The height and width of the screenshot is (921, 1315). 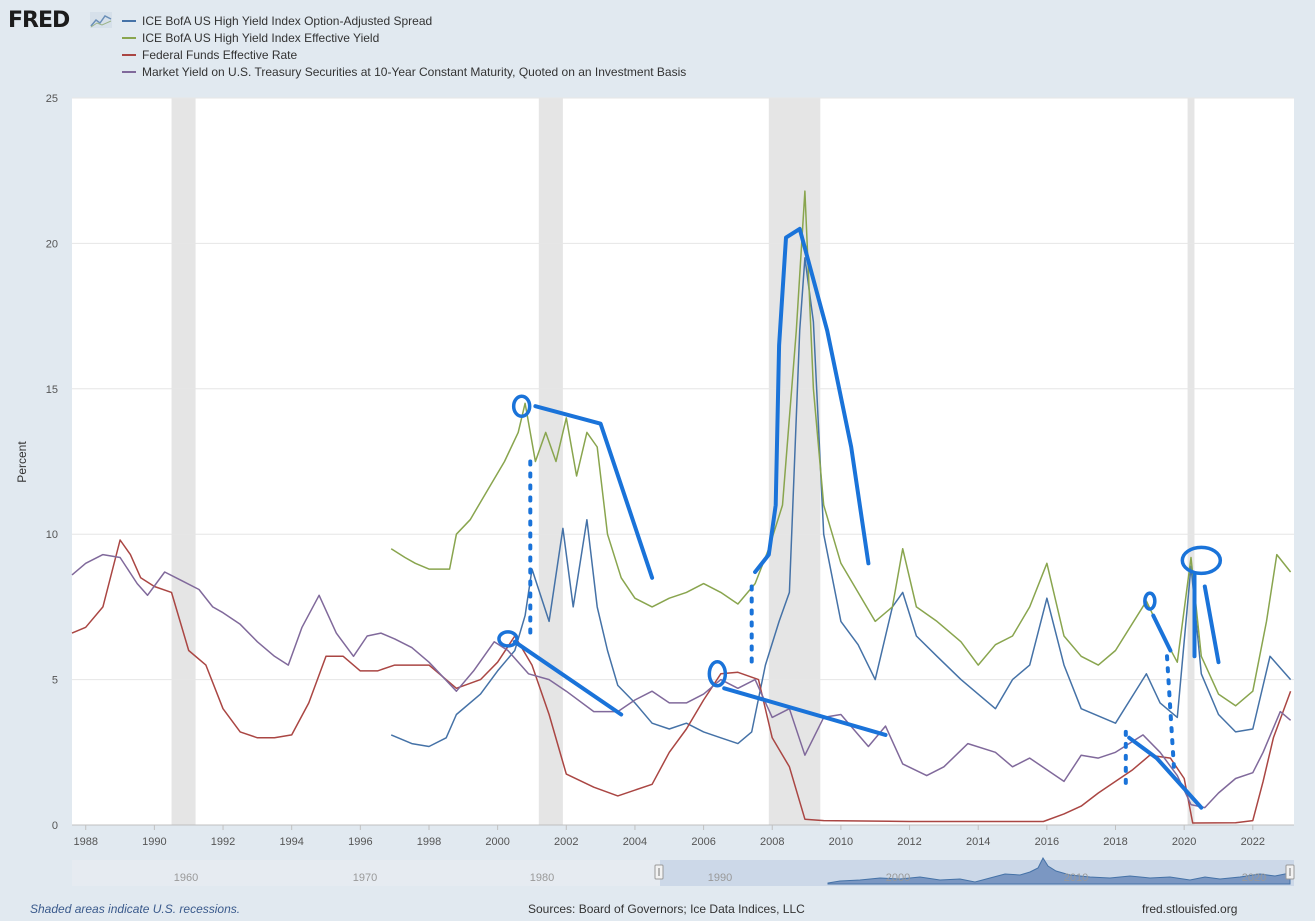 What do you see at coordinates (898, 878) in the screenshot?
I see `navigator-tick-label: 2000` at bounding box center [898, 878].